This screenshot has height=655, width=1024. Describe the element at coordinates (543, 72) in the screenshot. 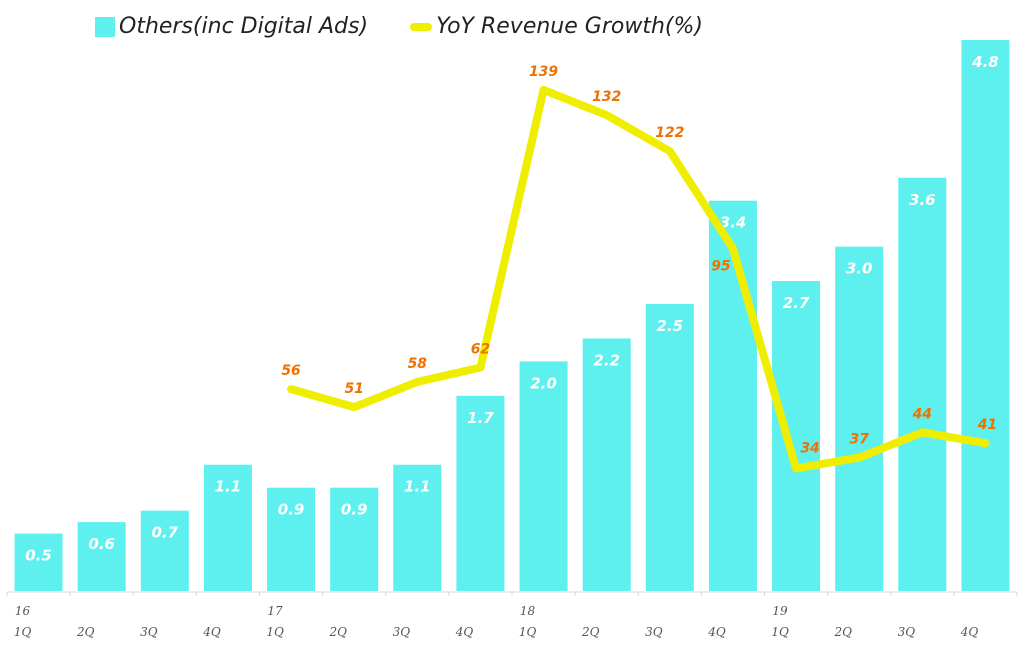

I see `line-value-label: 139` at that location.